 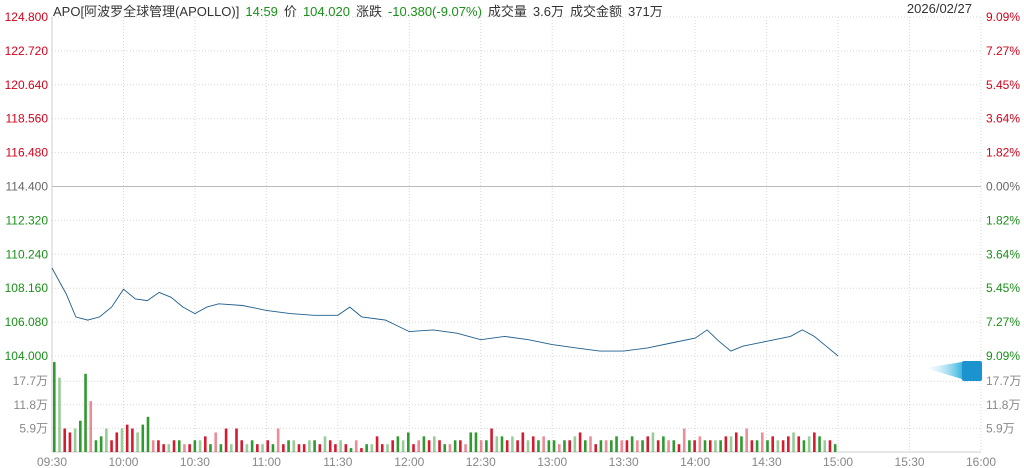 What do you see at coordinates (481, 461) in the screenshot?
I see `x-tick: 12:30` at bounding box center [481, 461].